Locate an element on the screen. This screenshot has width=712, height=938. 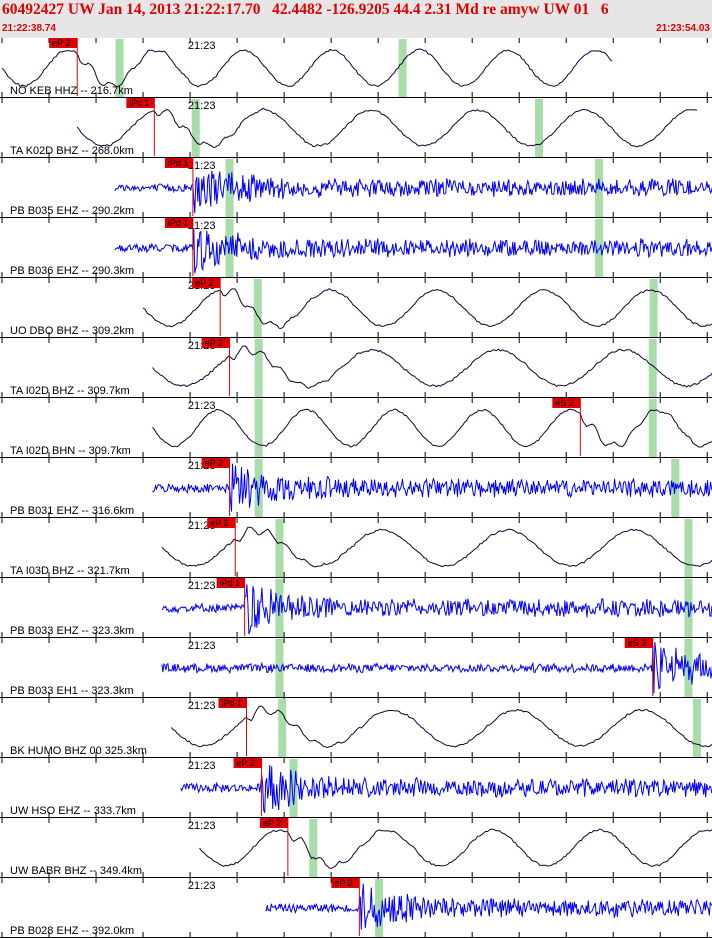
trace-row: 21:23 eP 2 UW BABR BHZ -- 349.4km is located at coordinates (356, 848).